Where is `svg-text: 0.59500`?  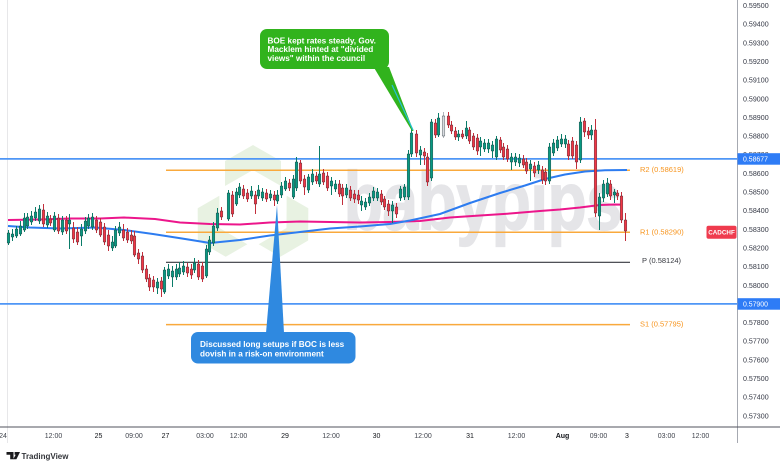
svg-text: 0.59500 is located at coordinates (756, 6).